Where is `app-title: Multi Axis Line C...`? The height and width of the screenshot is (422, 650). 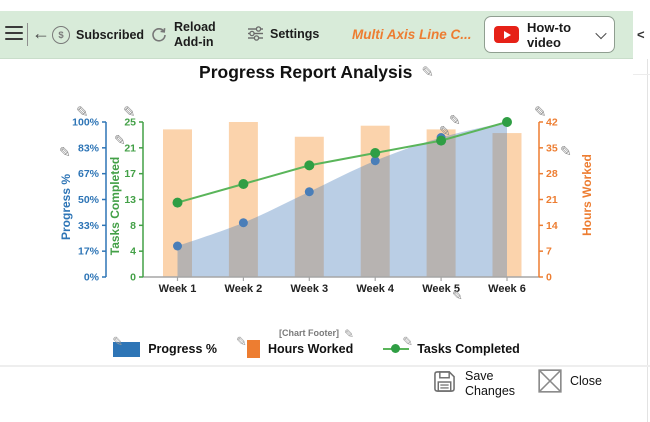
app-title: Multi Axis Line C... is located at coordinates (412, 34).